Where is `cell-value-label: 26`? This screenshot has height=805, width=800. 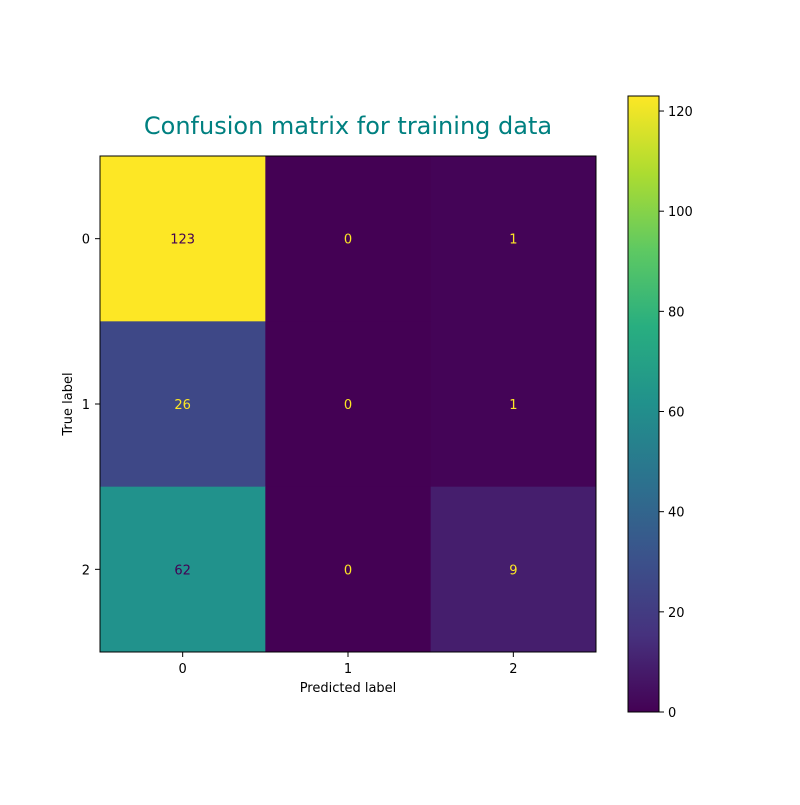
cell-value-label: 26 is located at coordinates (182, 405).